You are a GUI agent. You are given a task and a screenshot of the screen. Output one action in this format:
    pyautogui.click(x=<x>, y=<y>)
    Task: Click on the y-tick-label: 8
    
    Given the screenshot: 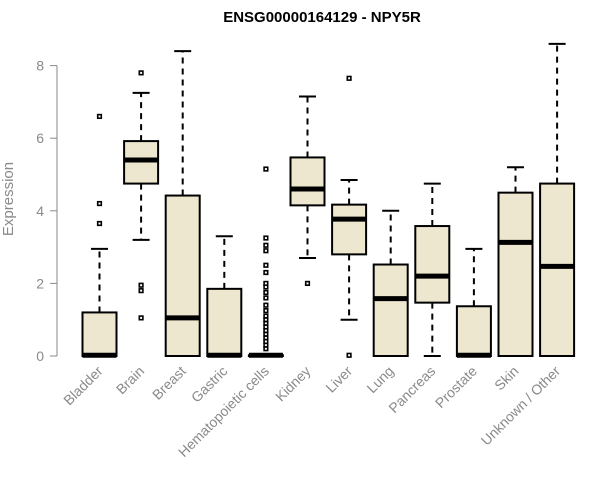 What is the action you would take?
    pyautogui.click(x=40, y=66)
    